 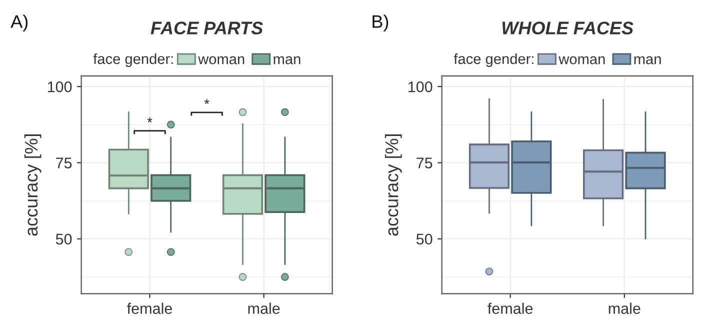 What do you see at coordinates (568, 28) in the screenshot?
I see `chart-title: WHOLE FACES` at bounding box center [568, 28].